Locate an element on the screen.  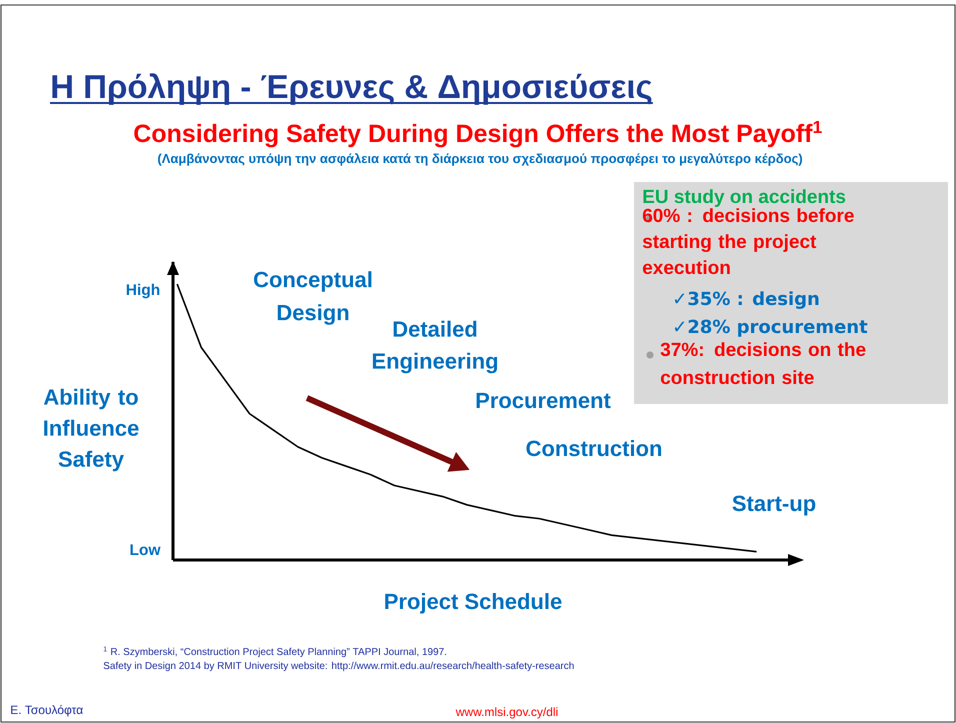
annotation: ✓28% procurement is located at coordinates (771, 328).